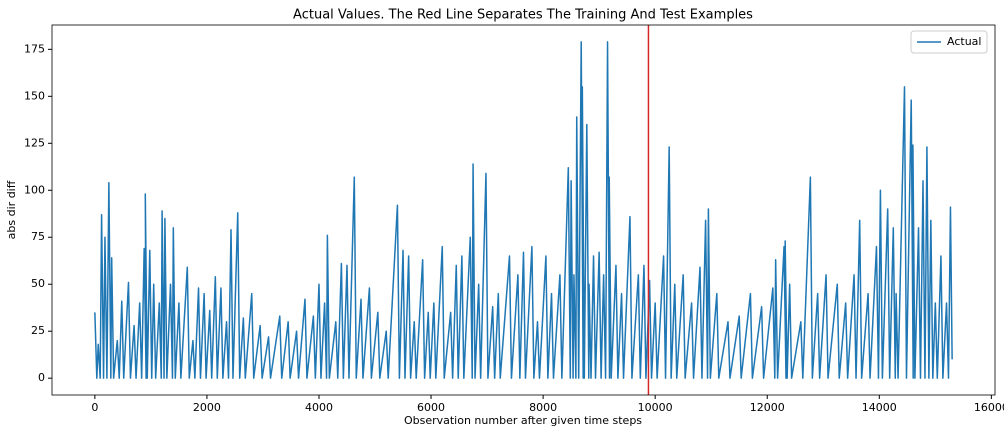  I want to click on y-tick-label: 100, so click(34, 189).